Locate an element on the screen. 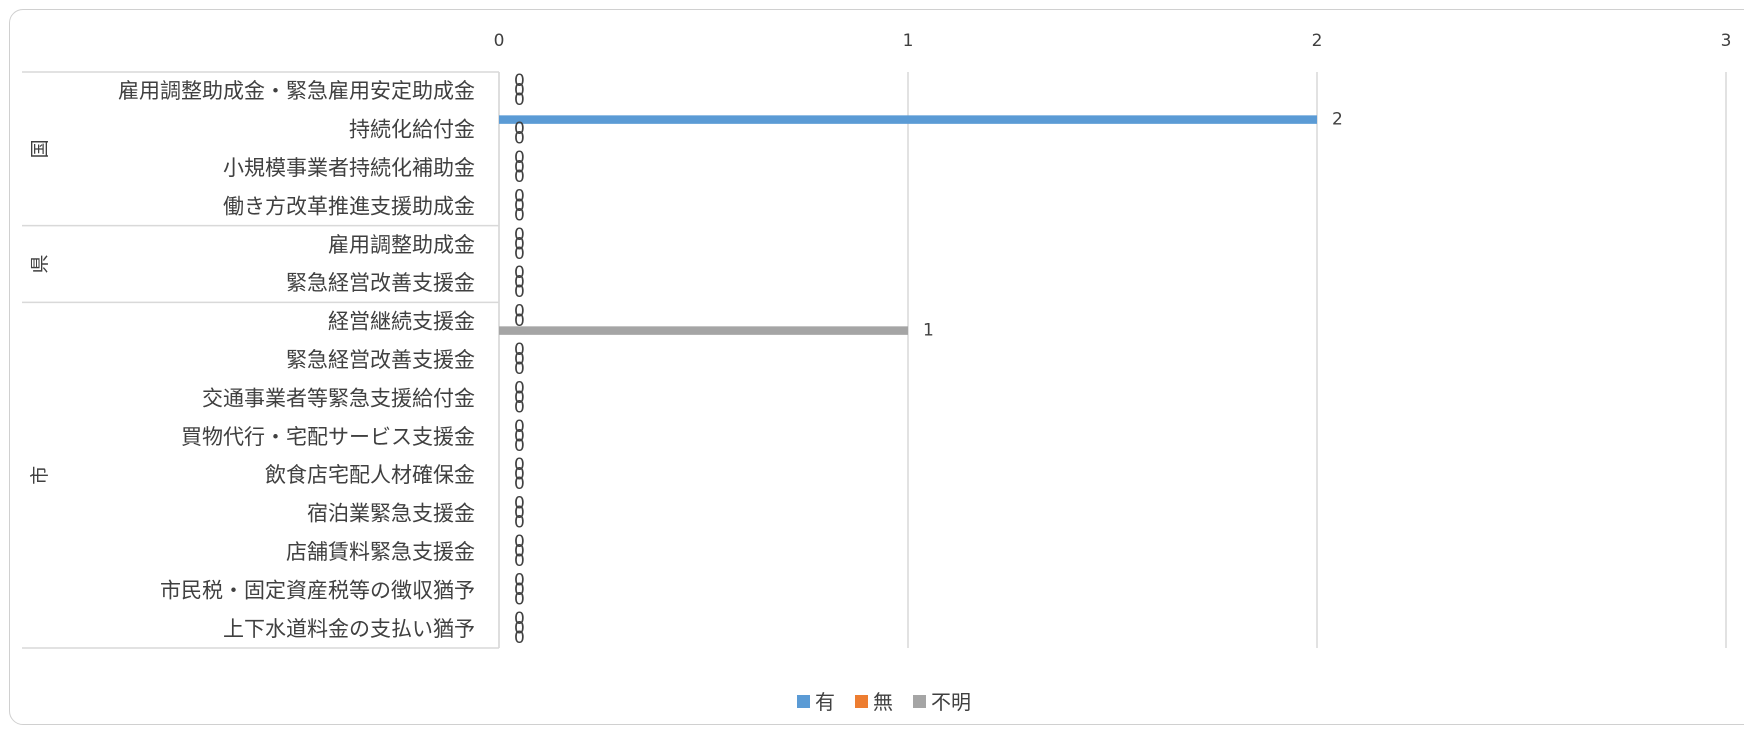 The height and width of the screenshot is (735, 1744). category-label: 持続化給付金 is located at coordinates (412, 130).